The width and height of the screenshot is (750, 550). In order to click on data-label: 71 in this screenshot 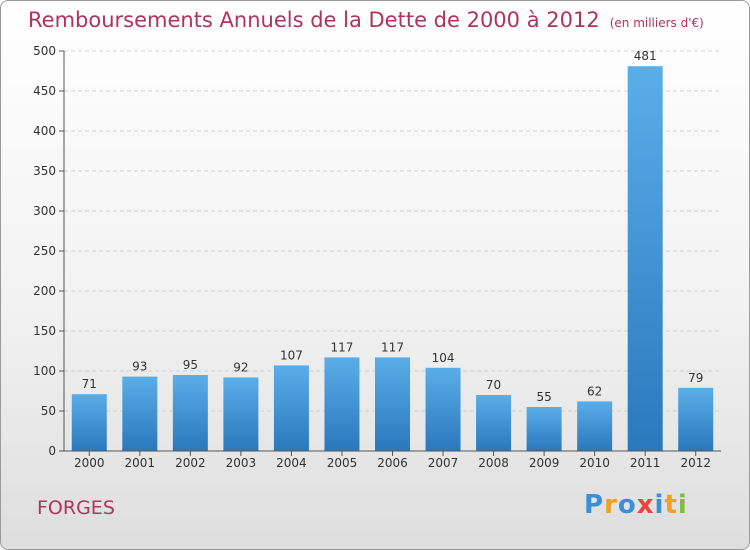, I will do `click(89, 384)`.